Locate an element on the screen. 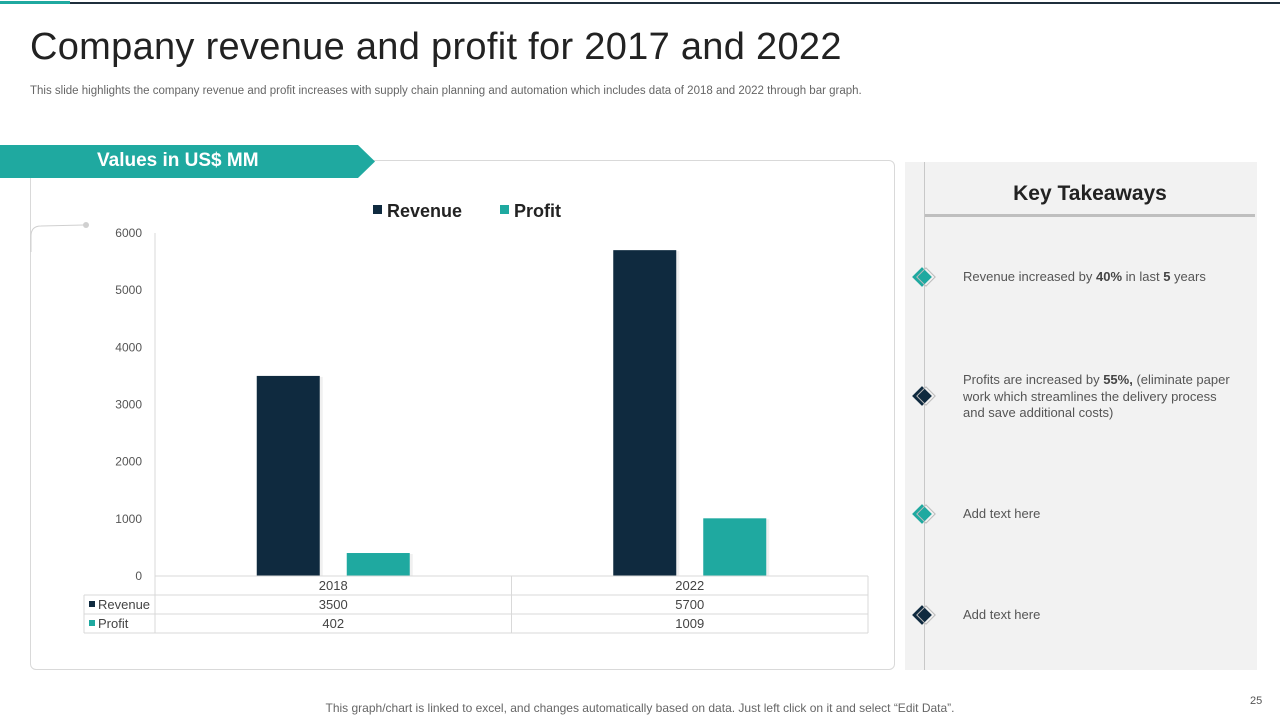 The width and height of the screenshot is (1280, 720). bar-revenue-2022 is located at coordinates (645, 413).